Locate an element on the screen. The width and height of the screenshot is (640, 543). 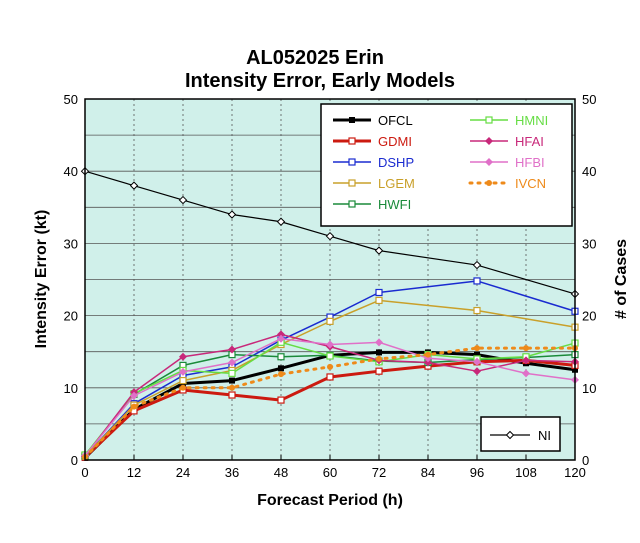
y2-axis-label: # of Cases is located at coordinates (621, 279).